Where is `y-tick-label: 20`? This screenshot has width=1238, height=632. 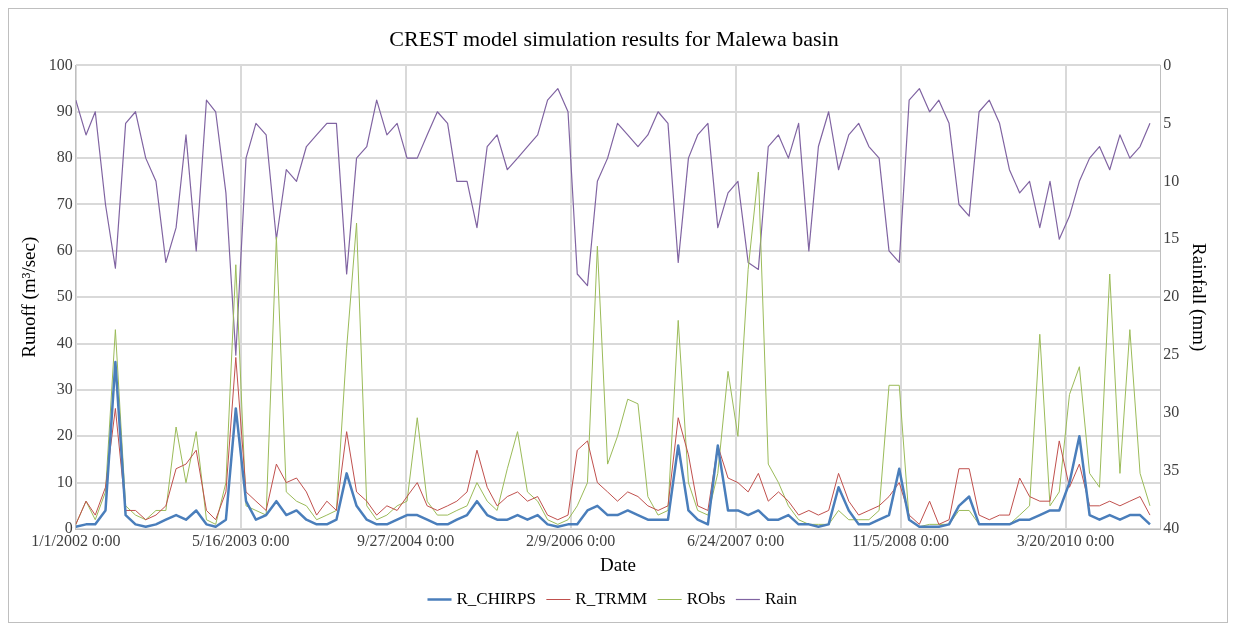
y-tick-label: 20 is located at coordinates (64, 435).